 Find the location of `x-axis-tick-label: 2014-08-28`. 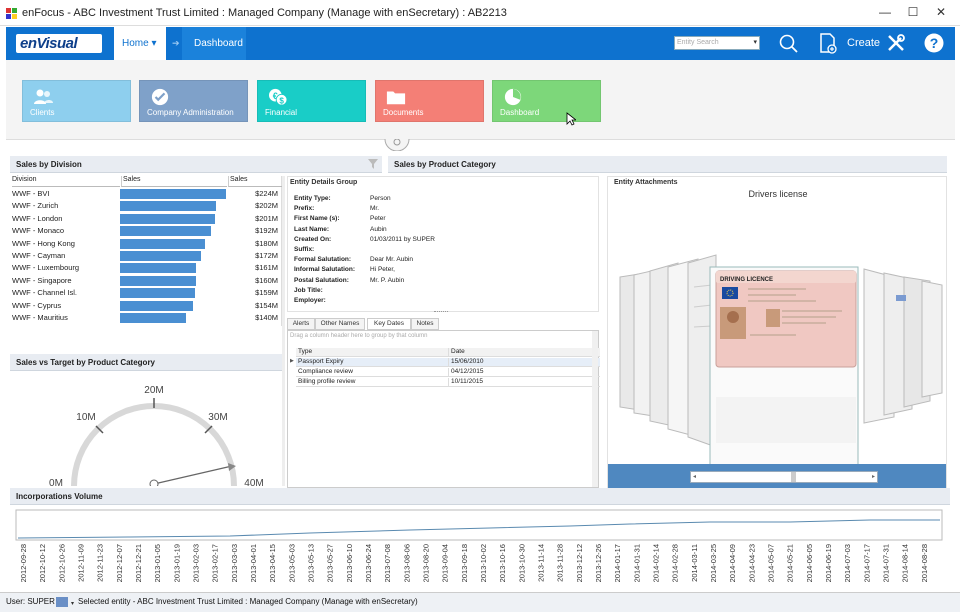

x-axis-tick-label: 2014-08-28 is located at coordinates (924, 563).